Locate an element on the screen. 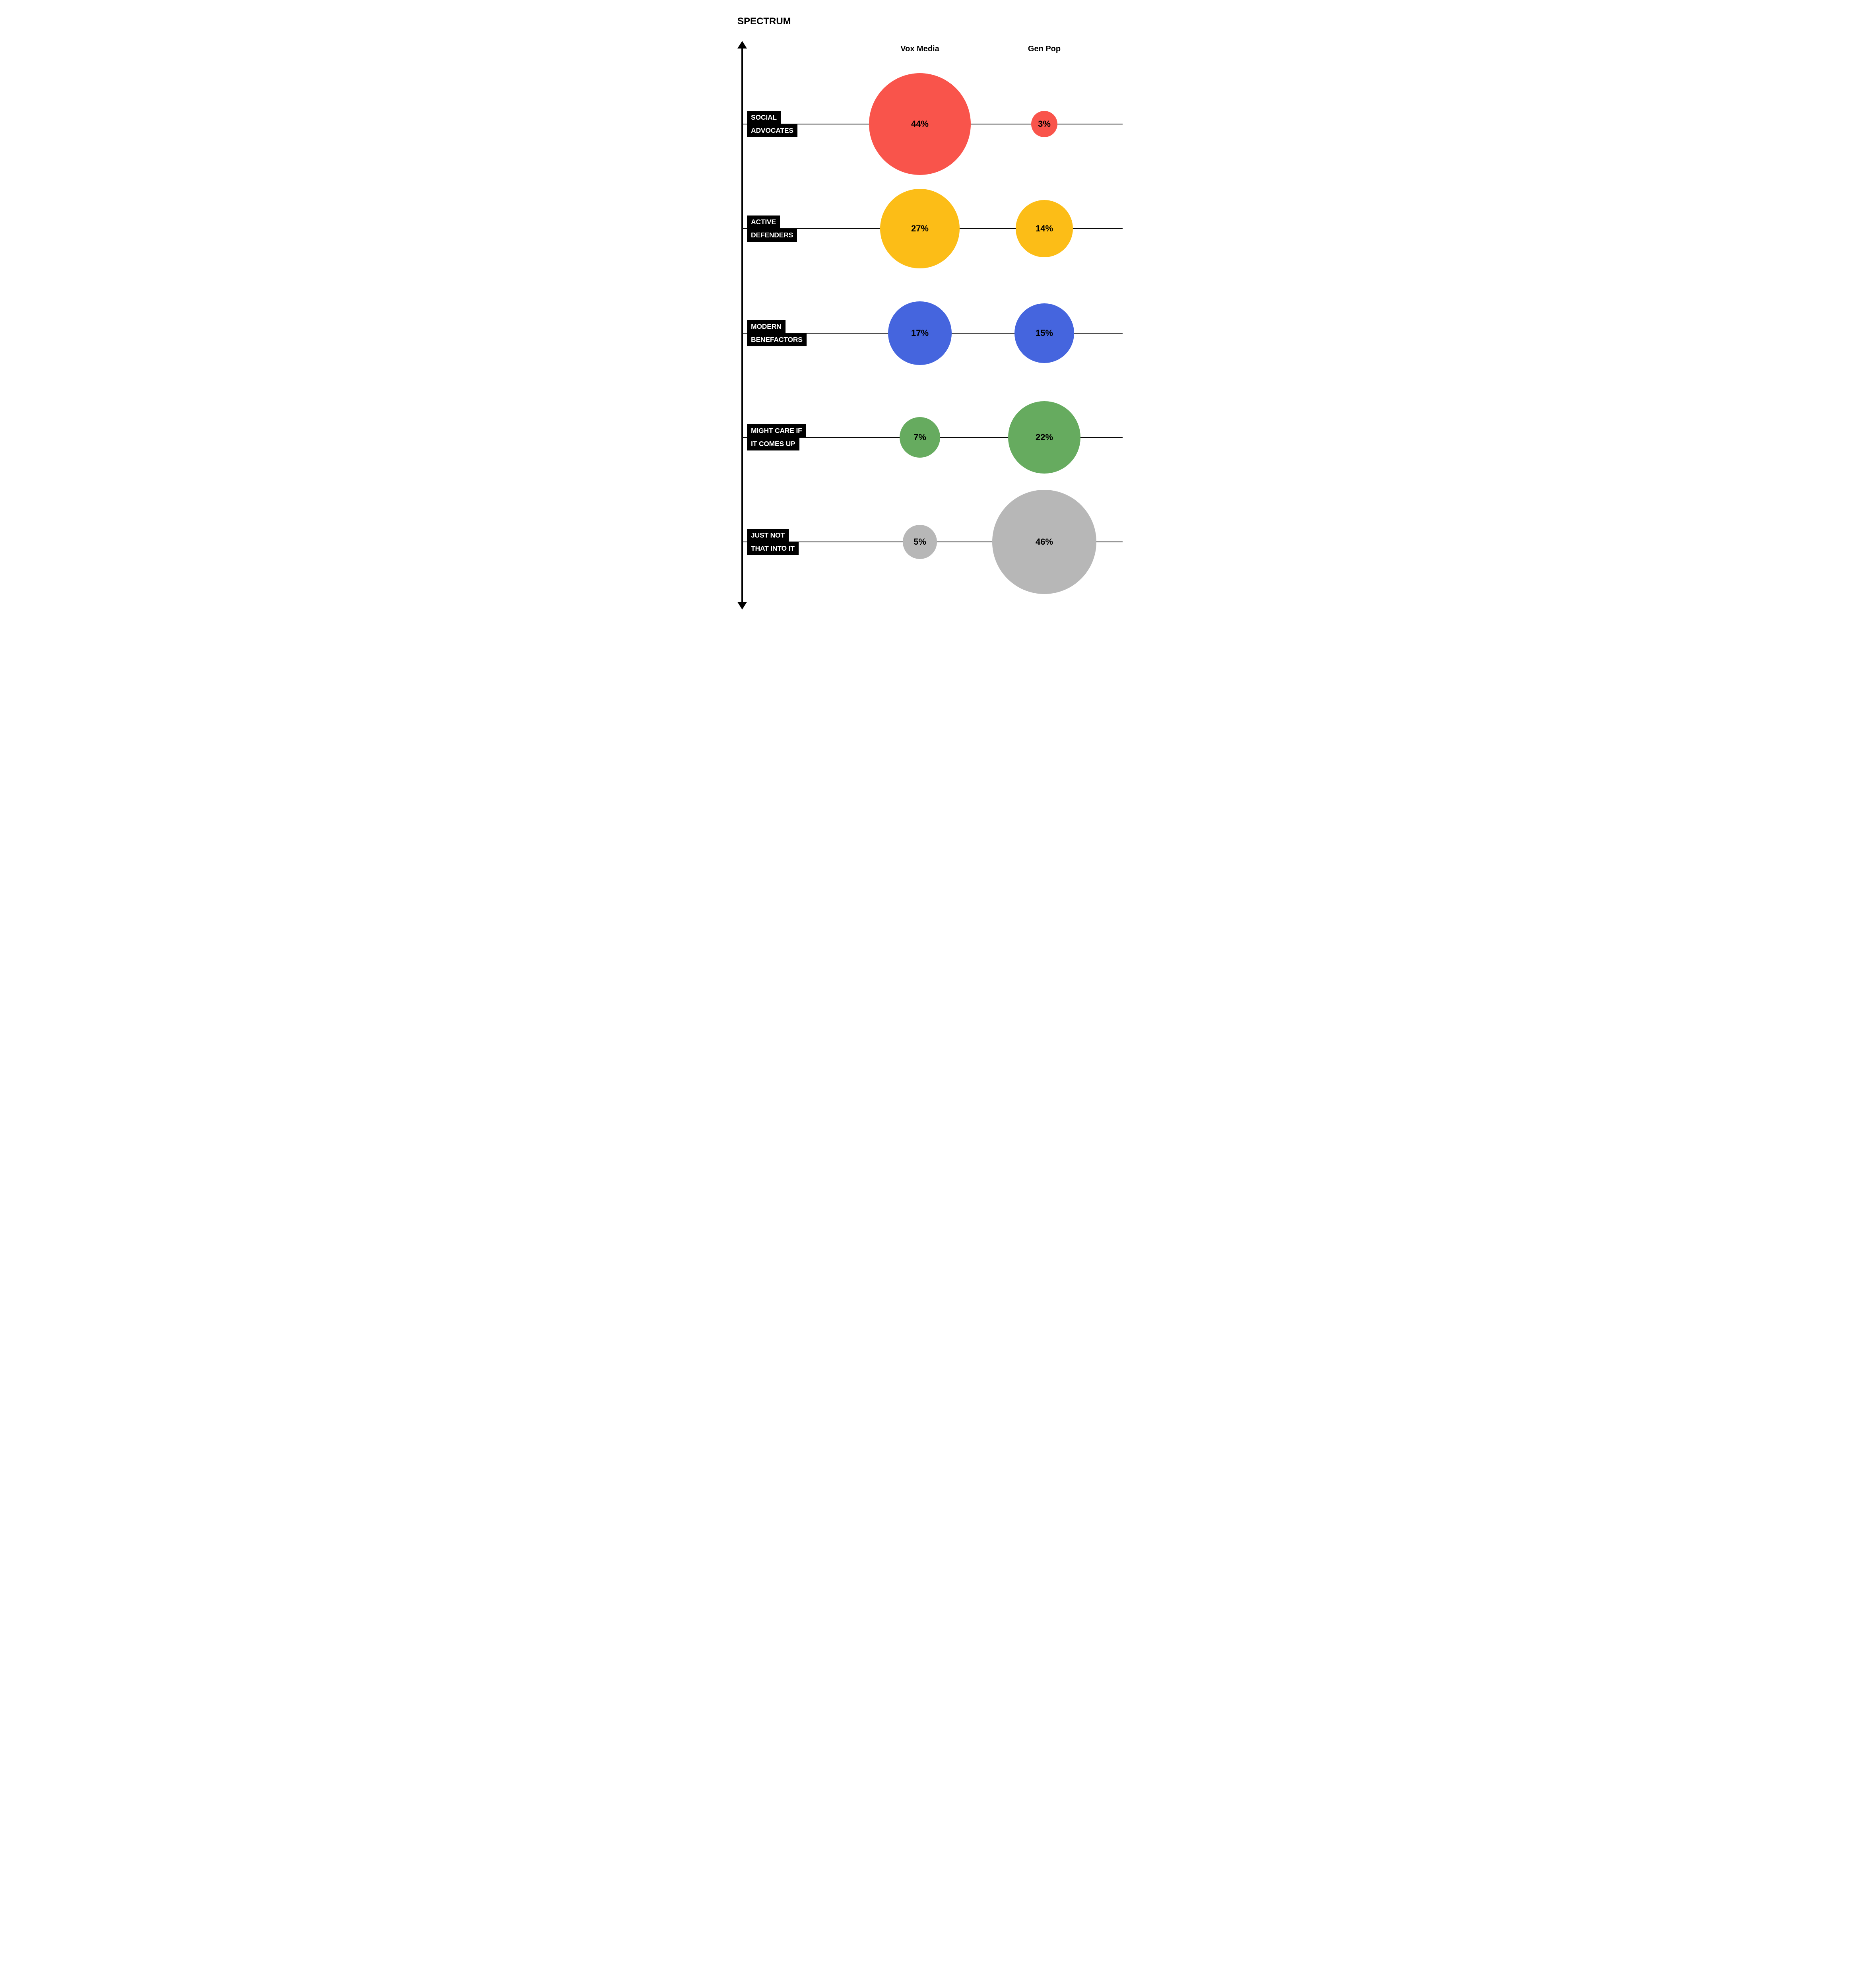  category-label-line: ACTIVE is located at coordinates (764, 222).